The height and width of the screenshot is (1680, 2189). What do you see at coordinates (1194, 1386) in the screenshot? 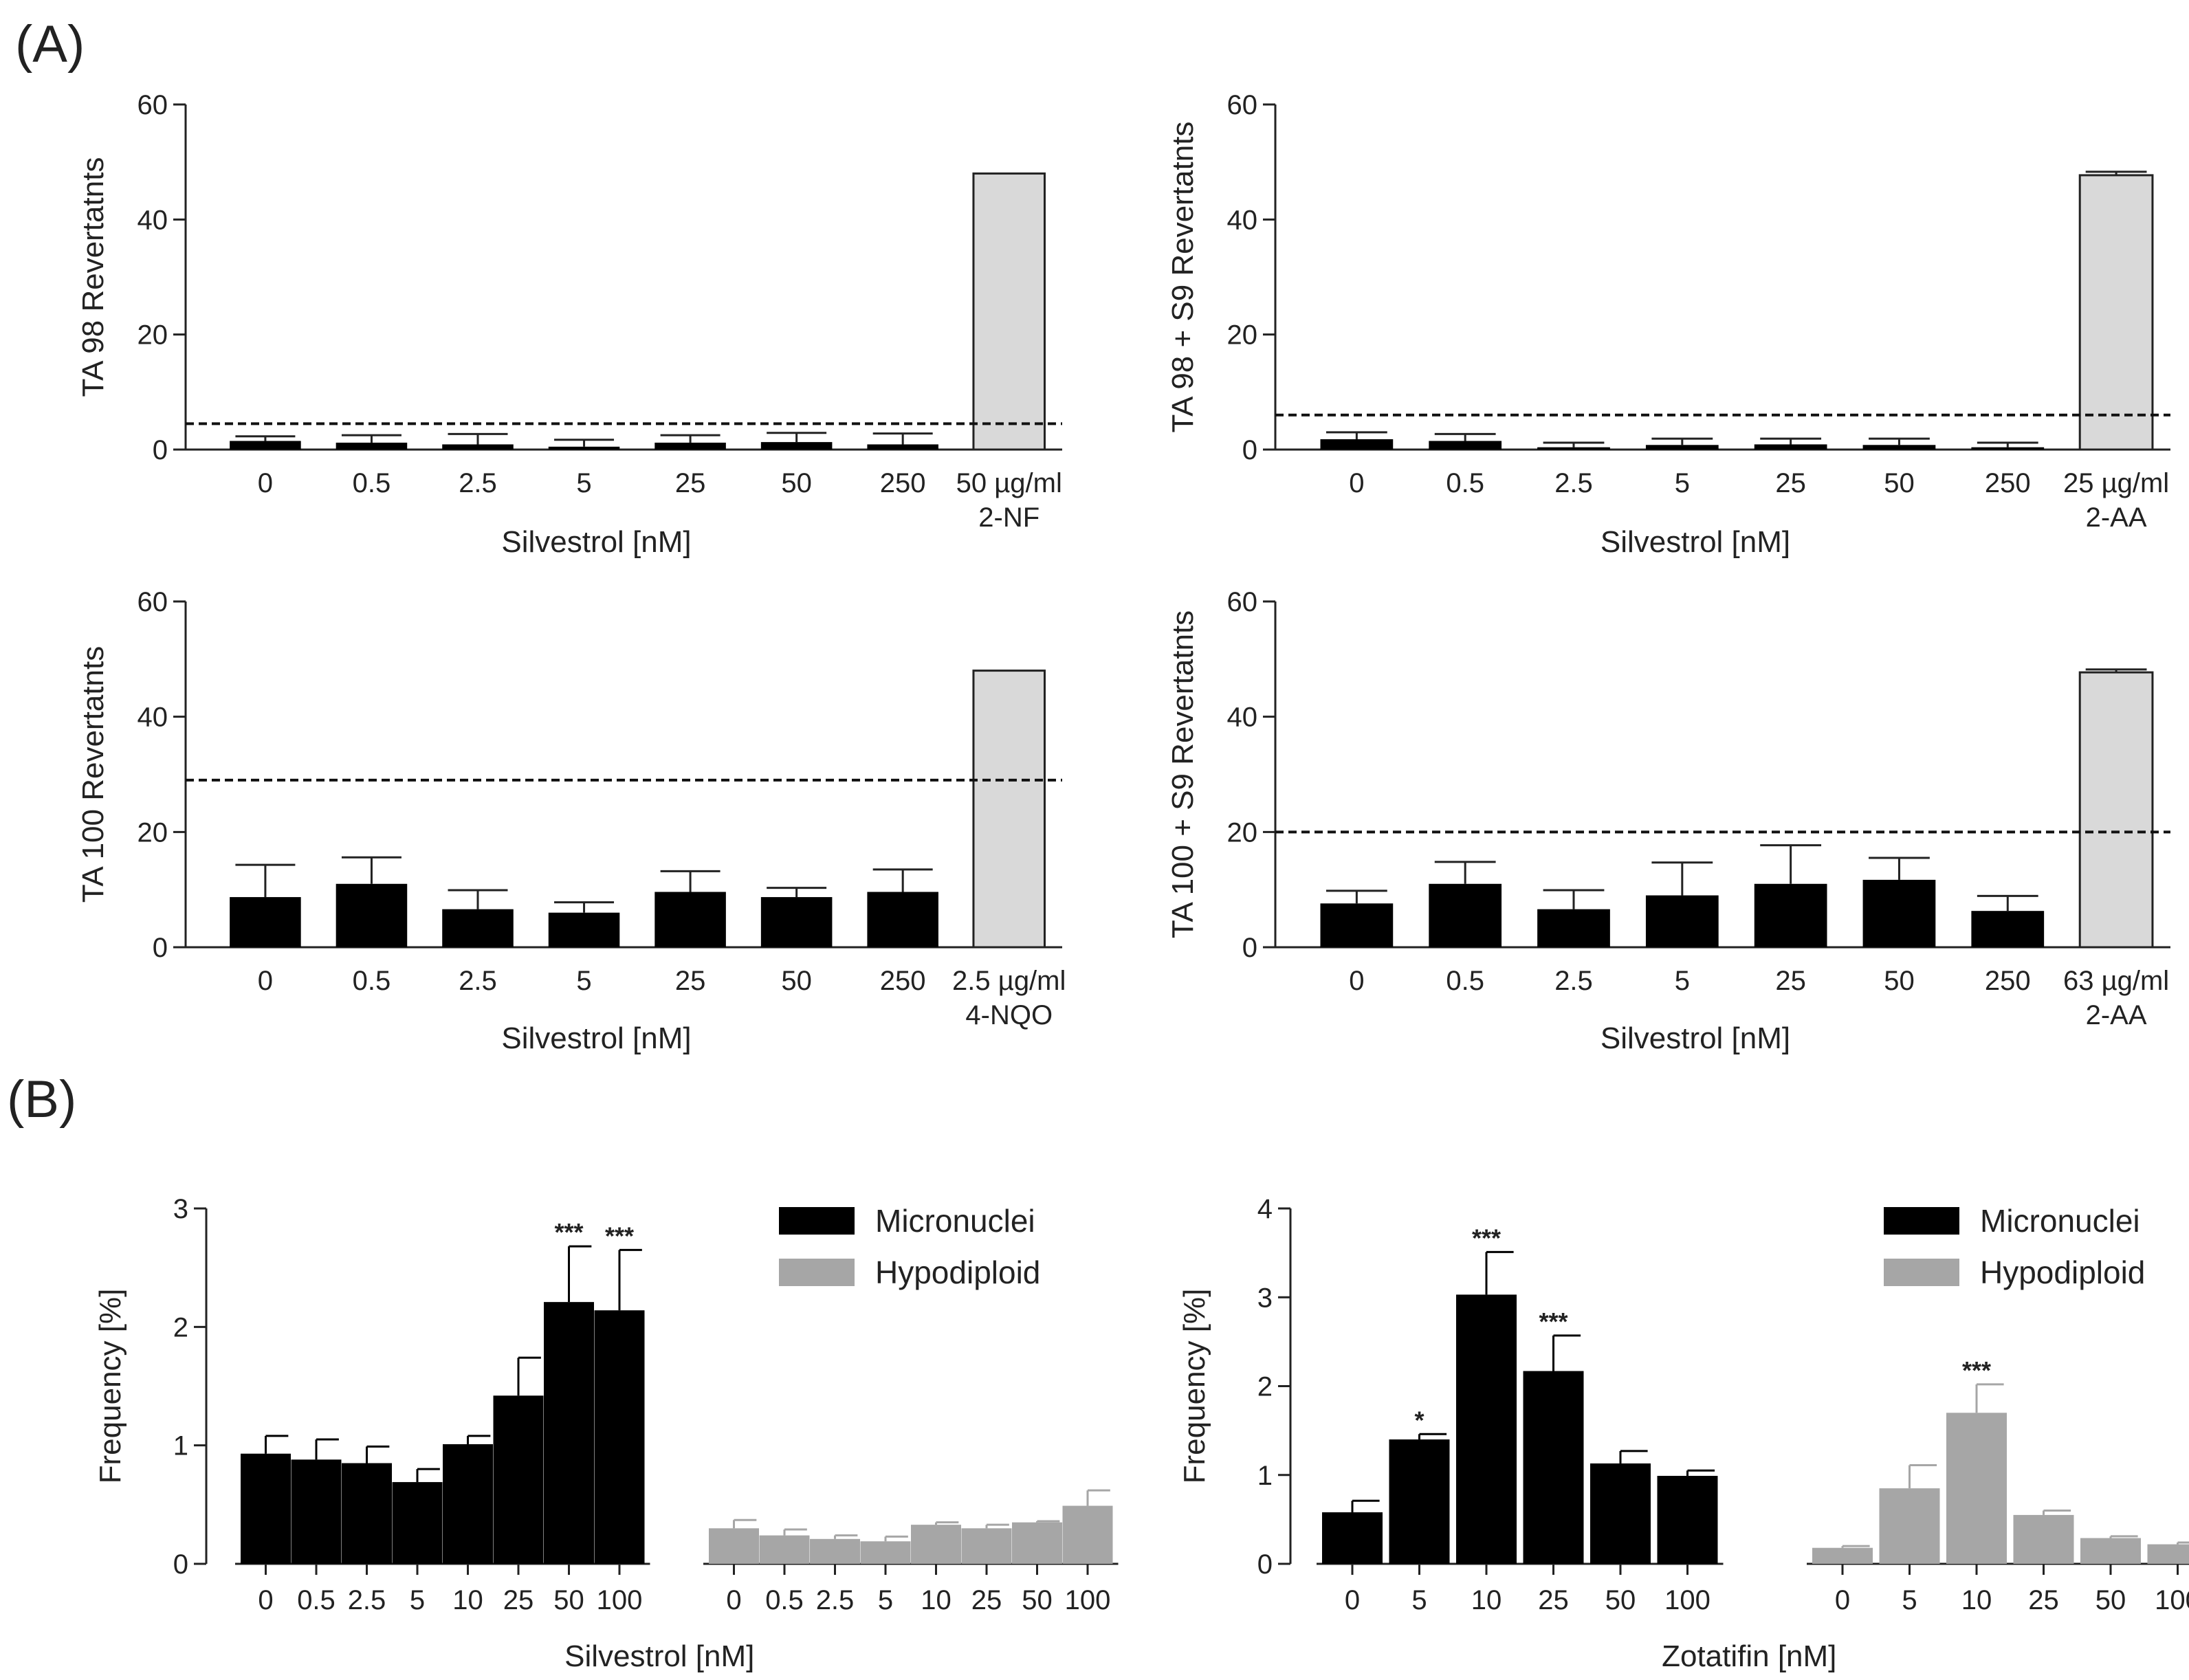
I see `y-axis-title: Frequency [%]` at bounding box center [1194, 1386].